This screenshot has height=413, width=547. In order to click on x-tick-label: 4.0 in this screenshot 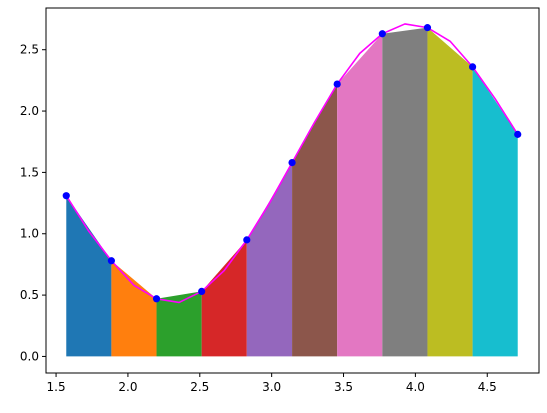, I will do `click(415, 387)`.